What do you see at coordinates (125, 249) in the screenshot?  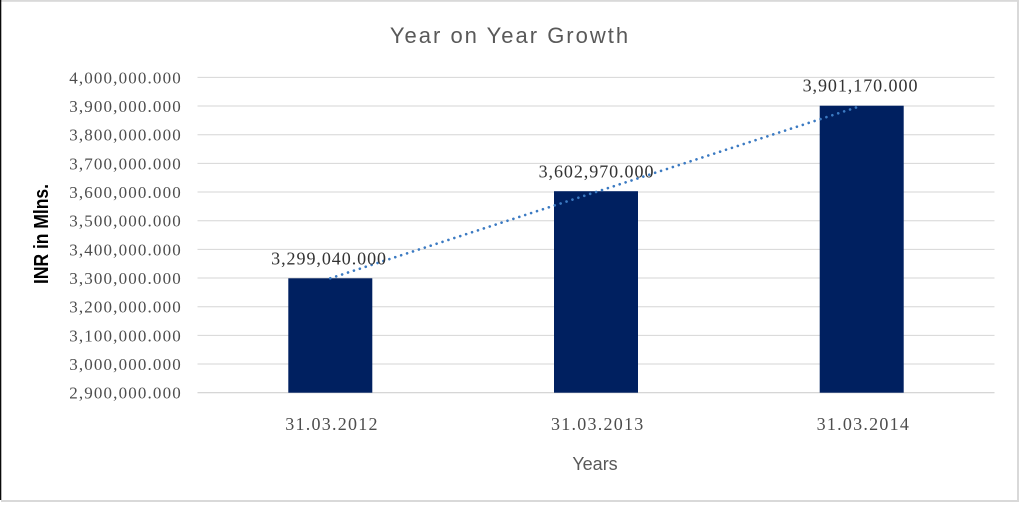 I see `svg-text: 3,400,000.000` at bounding box center [125, 249].